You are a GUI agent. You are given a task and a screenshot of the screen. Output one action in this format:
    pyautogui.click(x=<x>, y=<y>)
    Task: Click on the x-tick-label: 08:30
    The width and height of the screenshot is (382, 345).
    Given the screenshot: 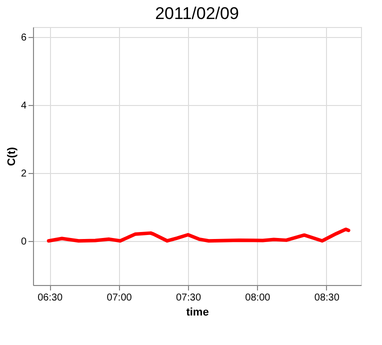 What is the action you would take?
    pyautogui.click(x=327, y=298)
    